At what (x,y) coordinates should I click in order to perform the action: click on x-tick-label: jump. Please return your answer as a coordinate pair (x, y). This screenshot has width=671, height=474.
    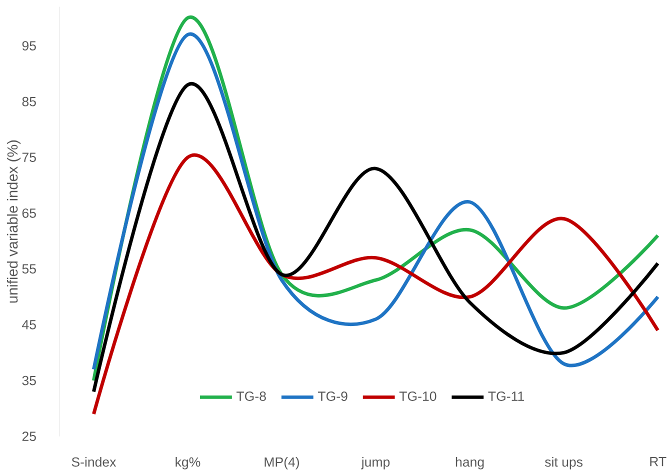
    Looking at the image, I should click on (375, 463).